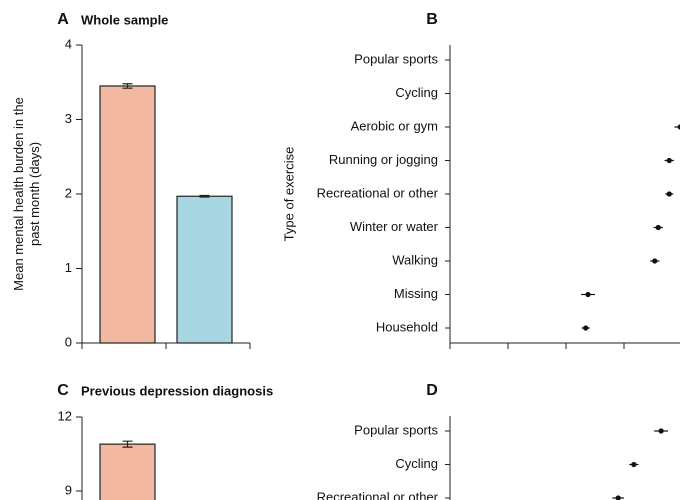 This screenshot has height=500, width=680. I want to click on y-tick-label: 12, so click(65, 415).